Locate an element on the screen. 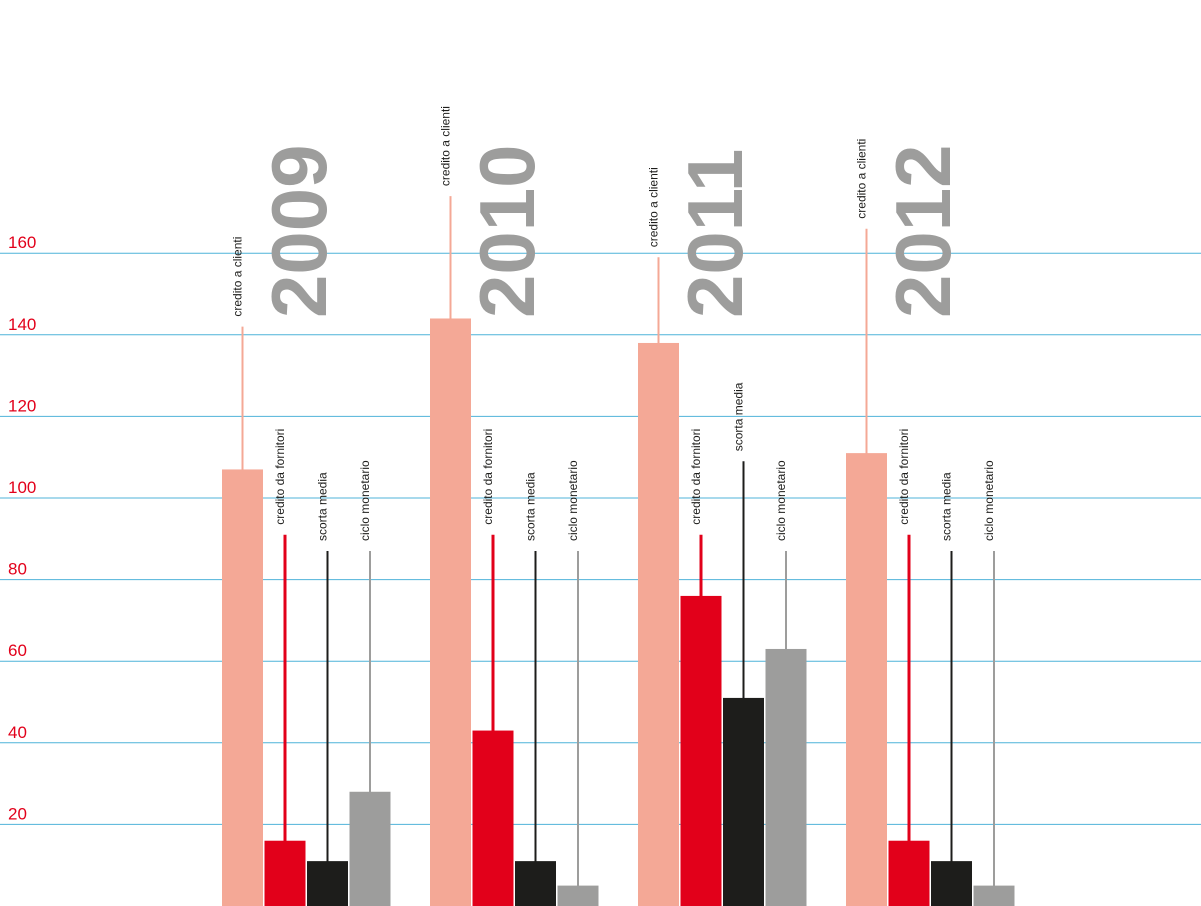 This screenshot has height=906, width=1201. y-tick-label: 120 is located at coordinates (22, 405).